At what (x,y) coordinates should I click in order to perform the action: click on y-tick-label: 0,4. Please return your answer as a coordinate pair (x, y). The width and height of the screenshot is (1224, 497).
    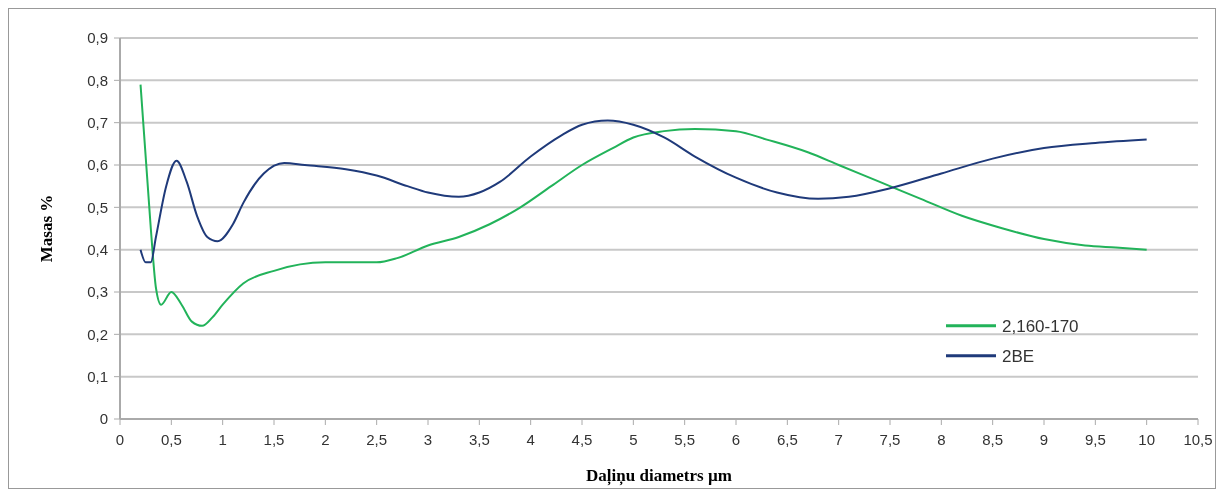
    Looking at the image, I should click on (97, 249).